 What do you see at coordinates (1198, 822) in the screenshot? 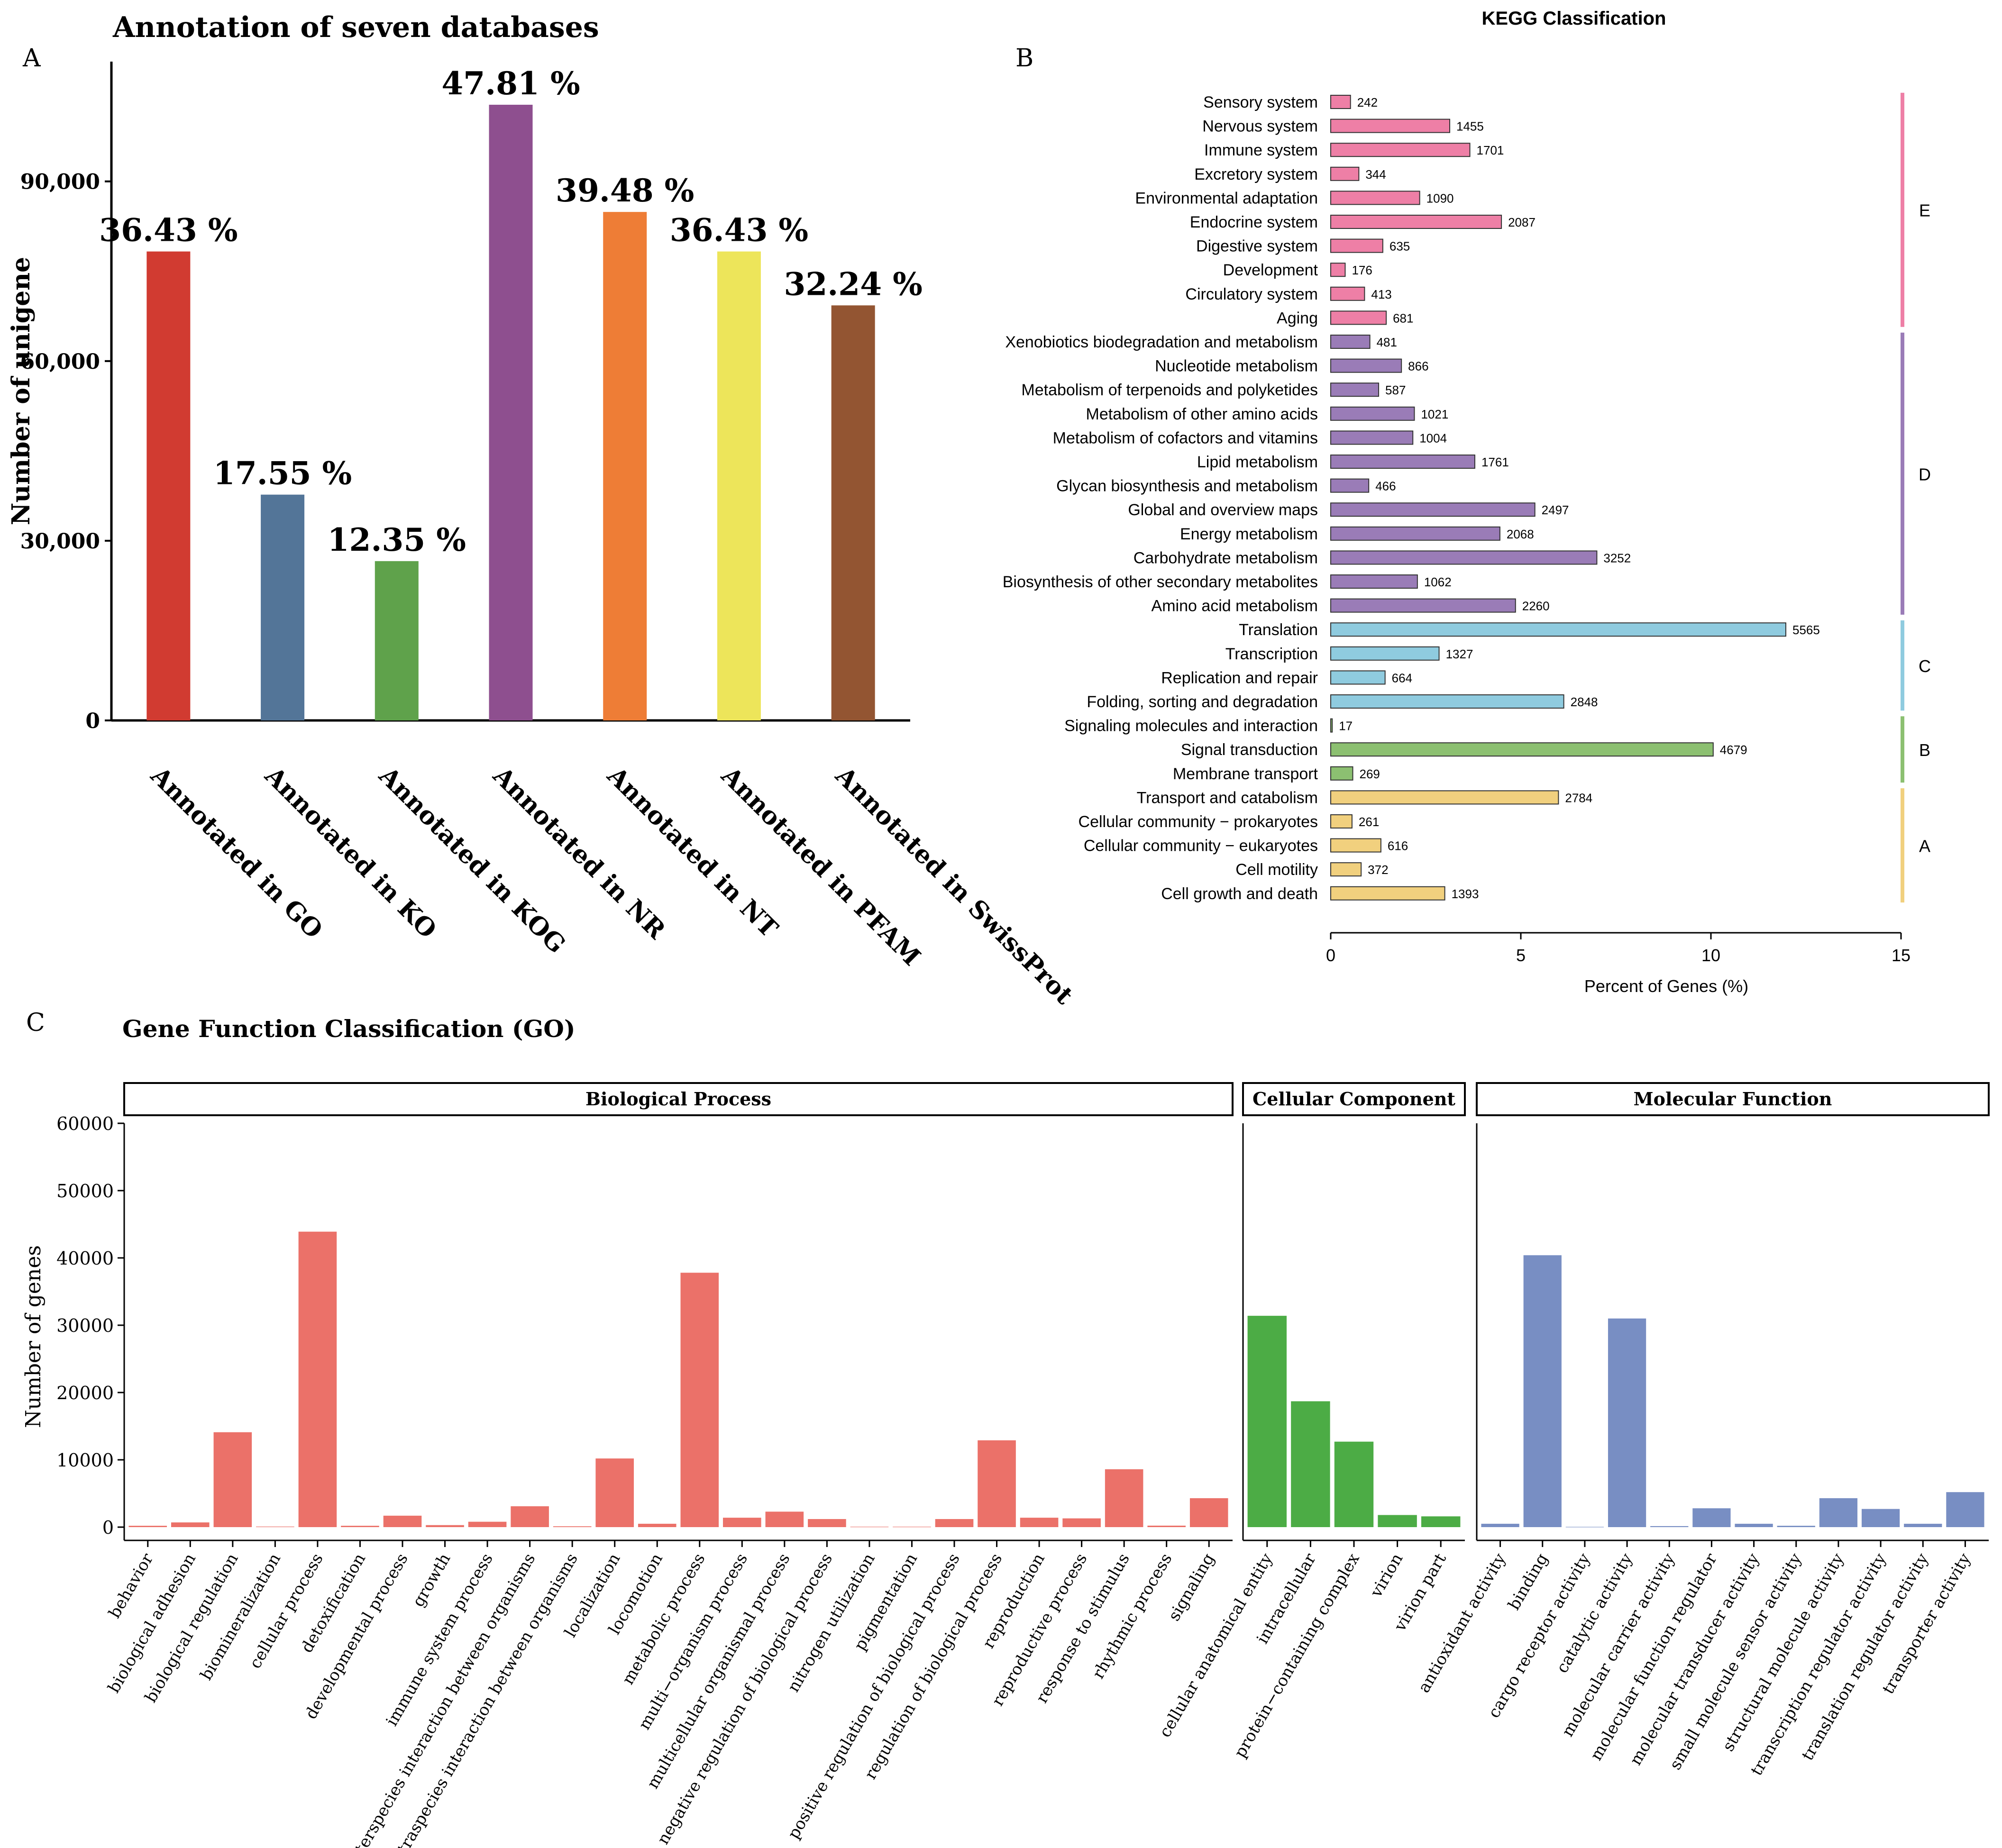
I see `chart-b-category-label: Cellular community − prokaryotes` at bounding box center [1198, 822].